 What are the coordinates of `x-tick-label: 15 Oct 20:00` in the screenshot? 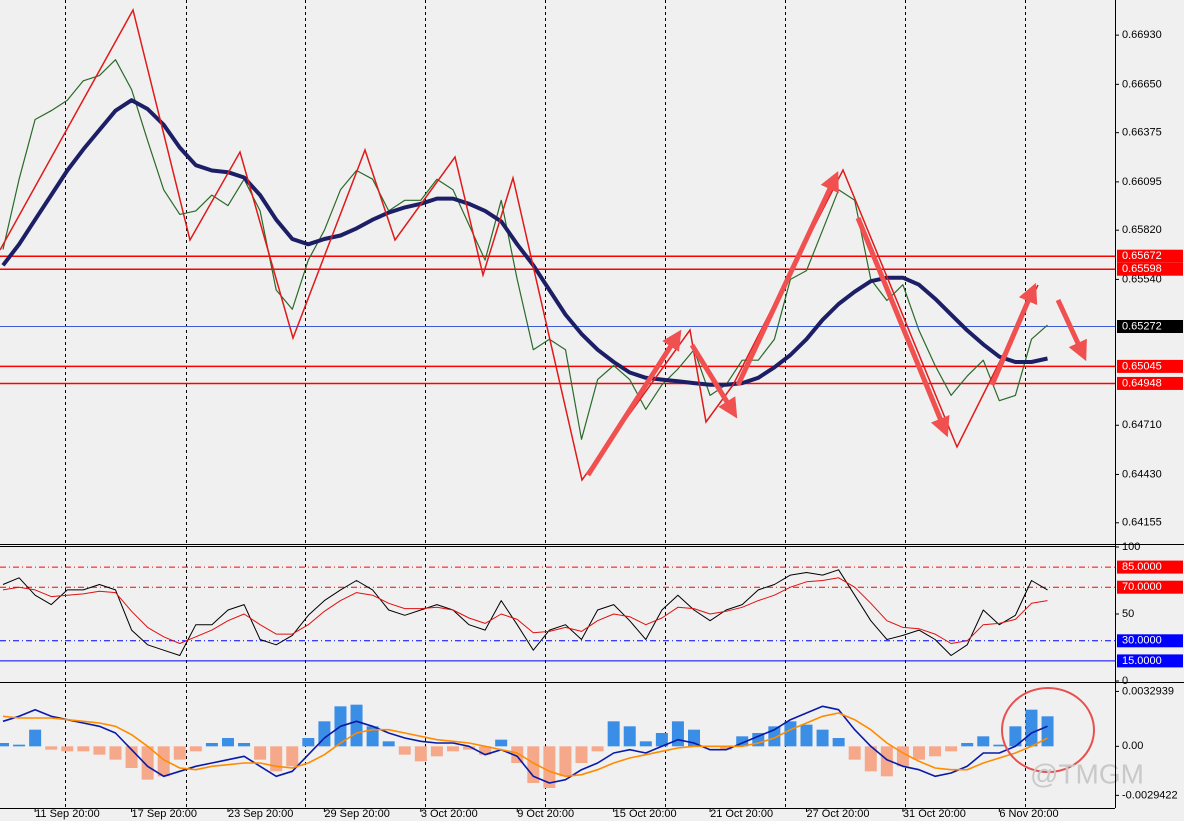 It's located at (645, 814).